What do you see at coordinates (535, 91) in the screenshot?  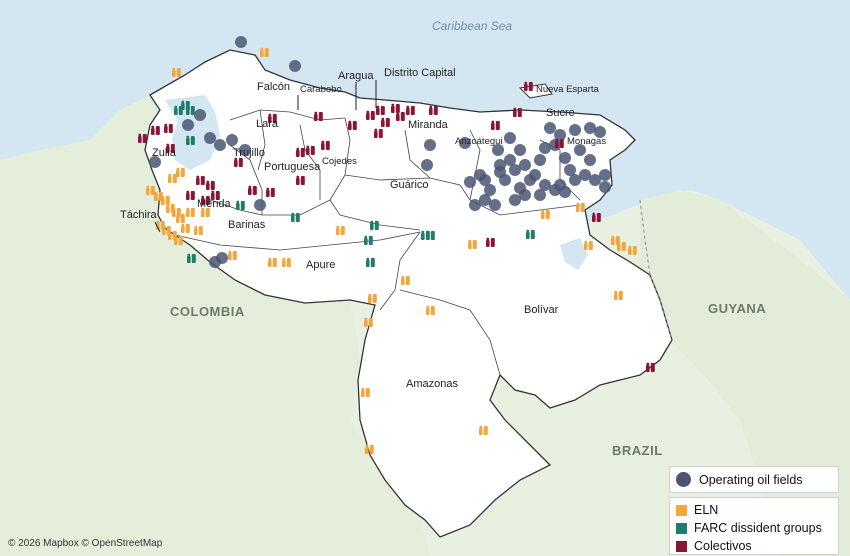 I see `margarita-island` at bounding box center [535, 91].